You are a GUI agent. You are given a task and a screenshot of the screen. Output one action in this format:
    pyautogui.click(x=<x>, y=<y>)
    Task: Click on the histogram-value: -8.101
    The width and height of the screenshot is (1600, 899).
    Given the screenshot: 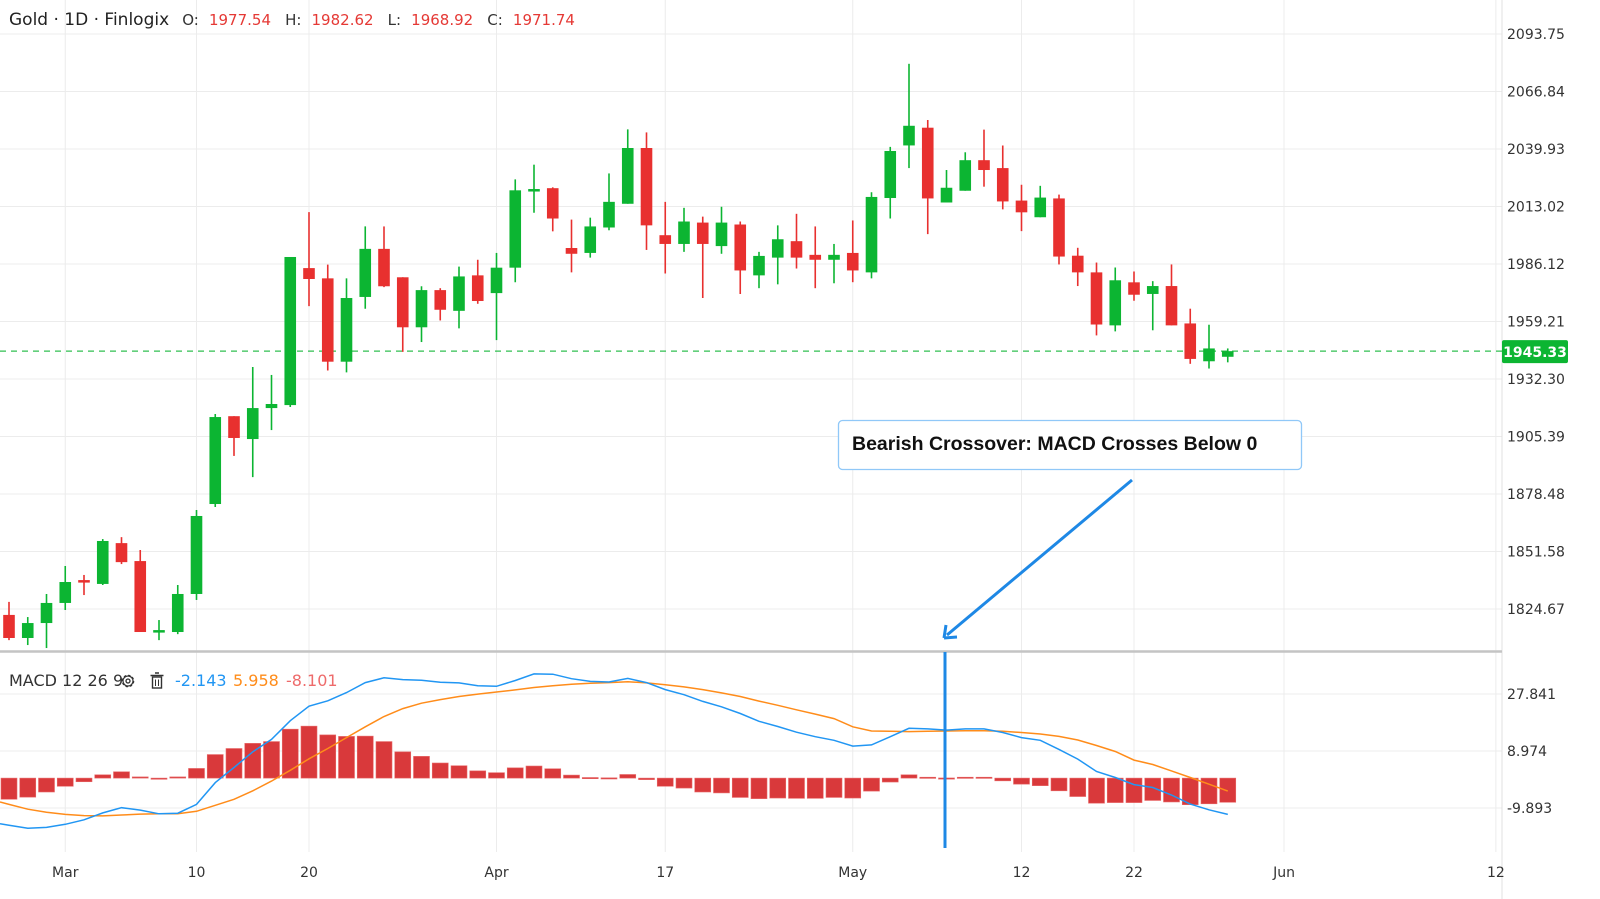 What is the action you would take?
    pyautogui.click(x=312, y=680)
    